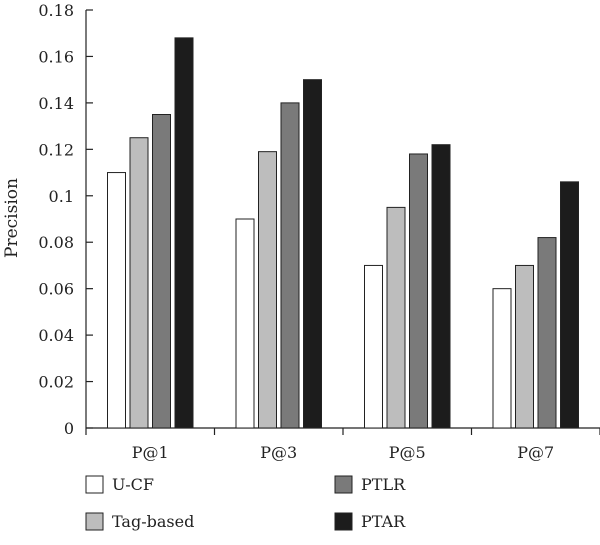 The height and width of the screenshot is (545, 600). I want to click on y-tick-label: 0, so click(69, 428).